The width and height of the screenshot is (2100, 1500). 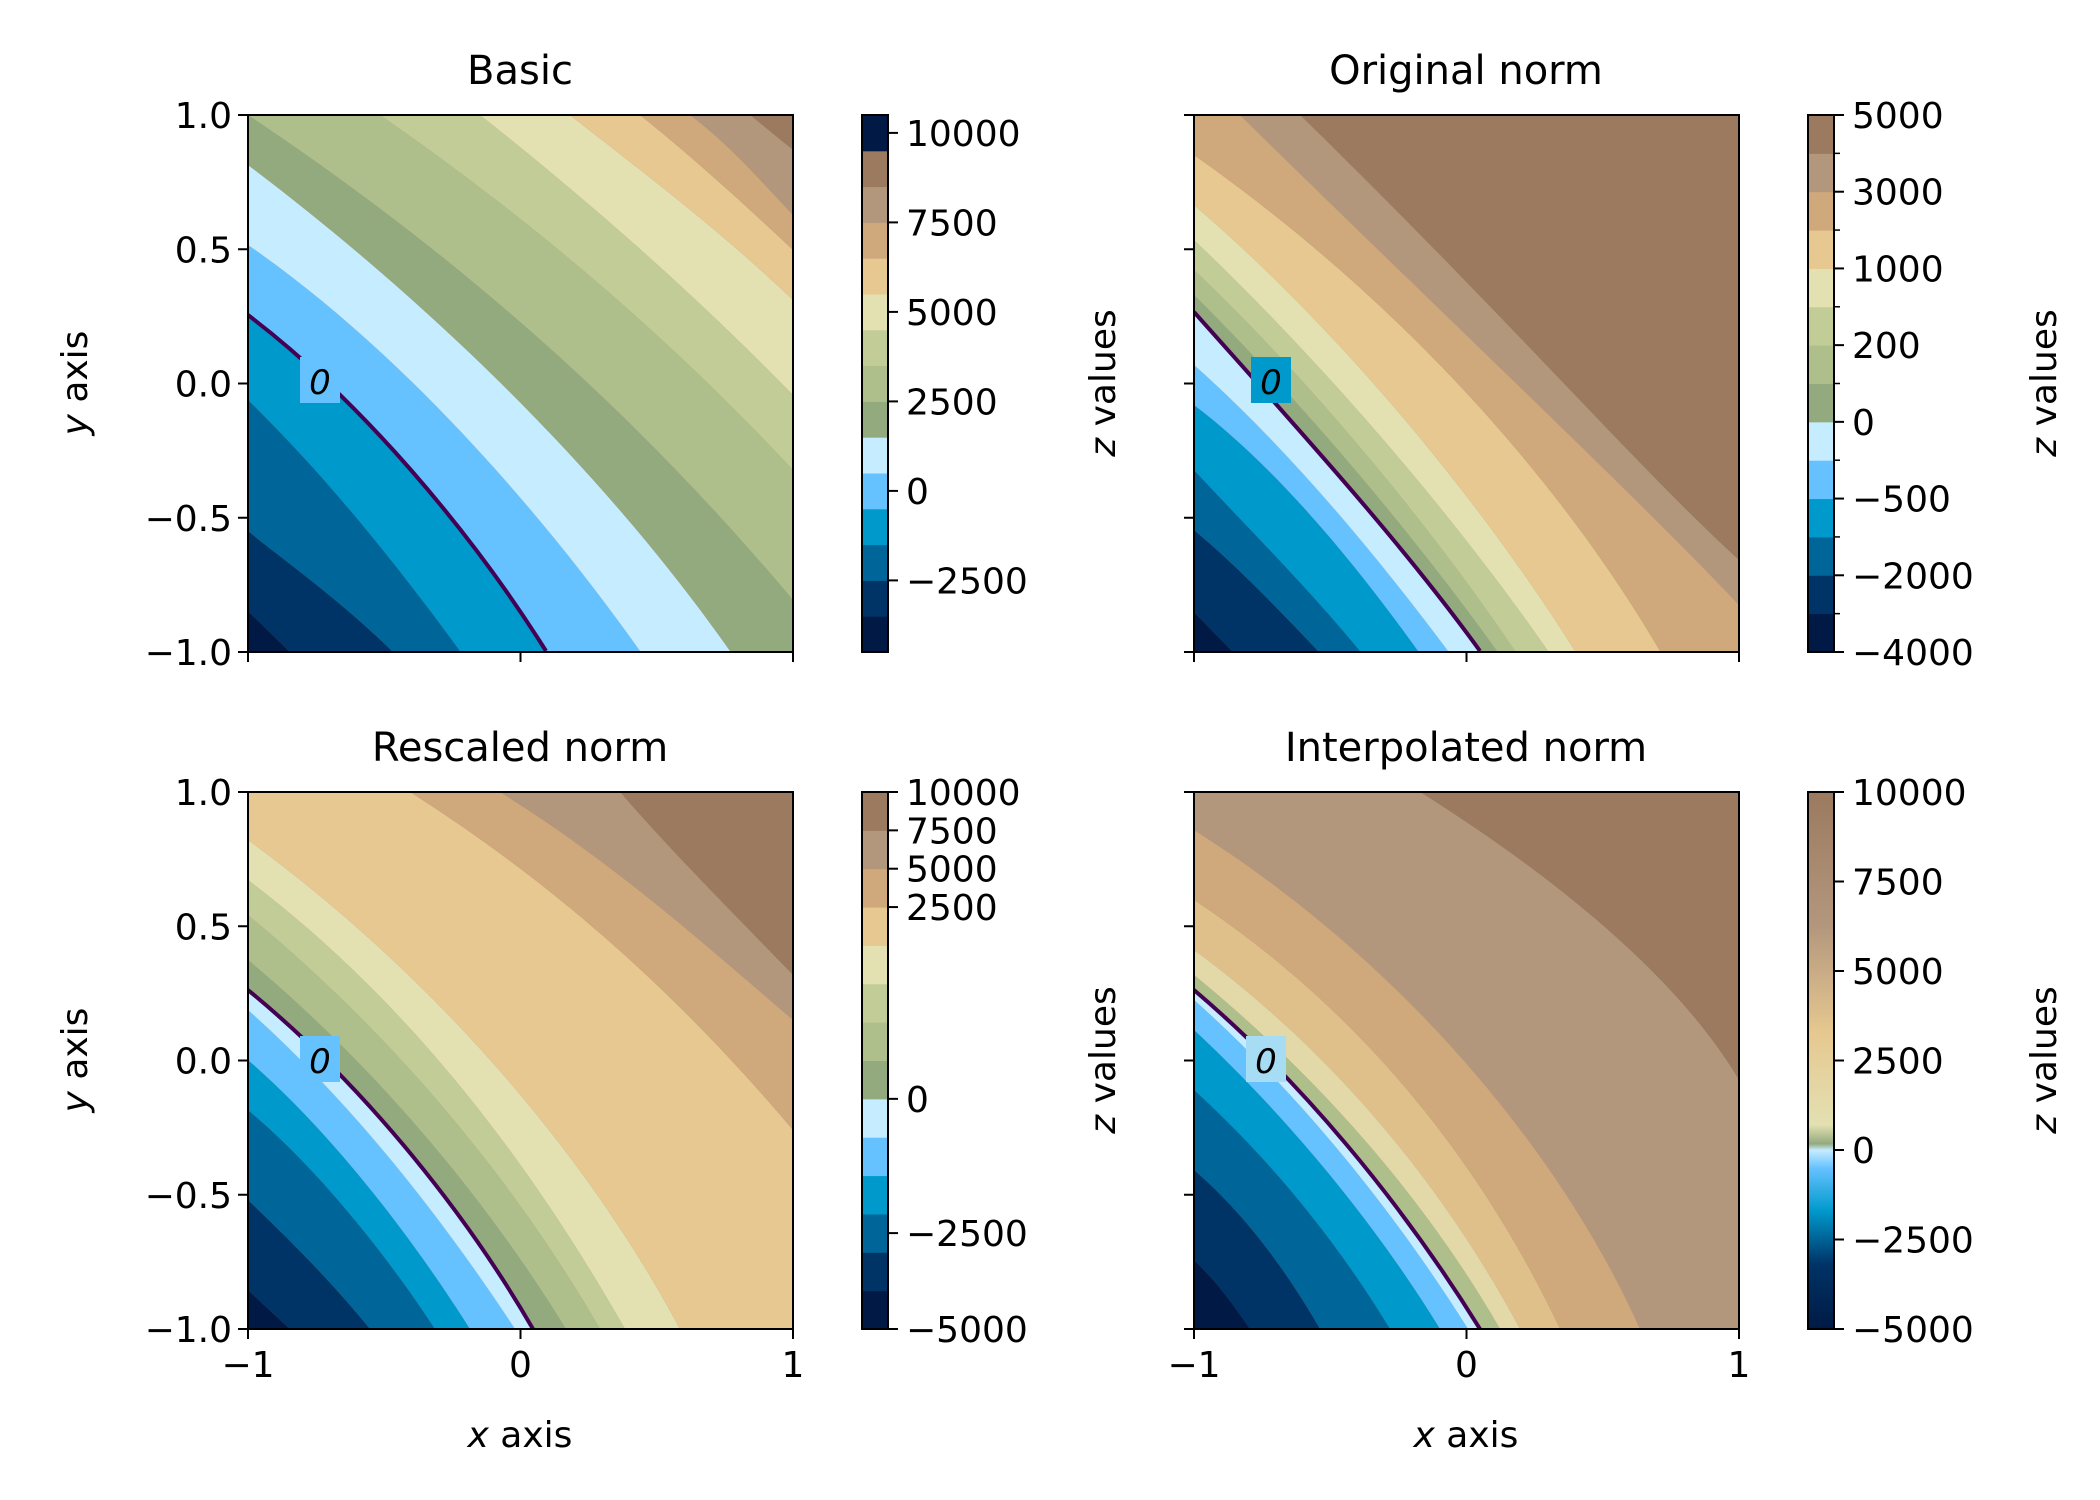 I want to click on x-tick-label: 1, so click(x=793, y=1365).